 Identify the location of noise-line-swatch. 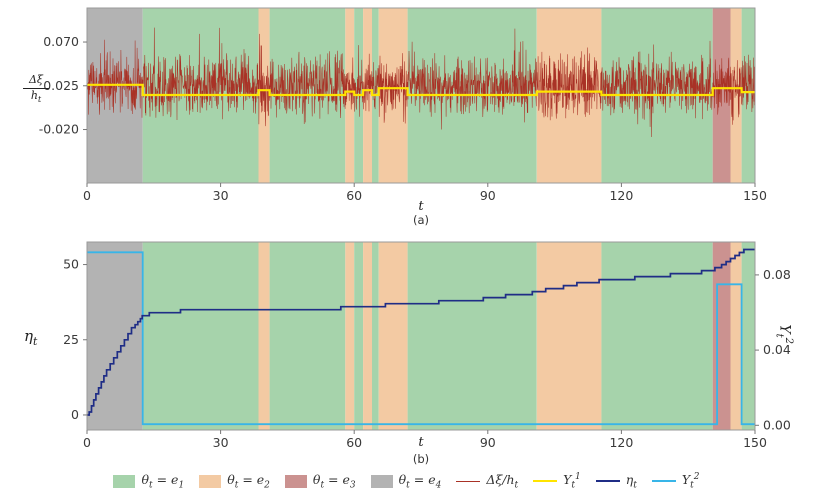
(468, 481).